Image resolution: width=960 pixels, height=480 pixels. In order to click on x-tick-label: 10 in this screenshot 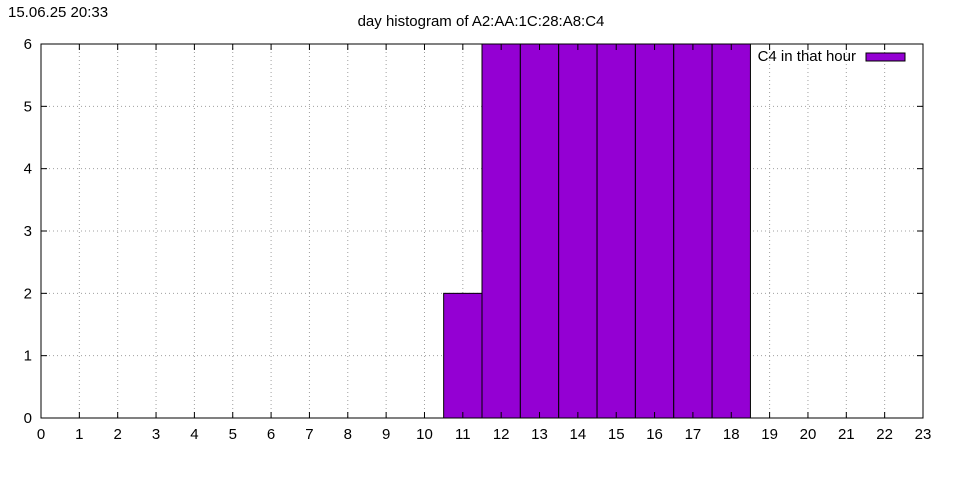, I will do `click(424, 434)`.